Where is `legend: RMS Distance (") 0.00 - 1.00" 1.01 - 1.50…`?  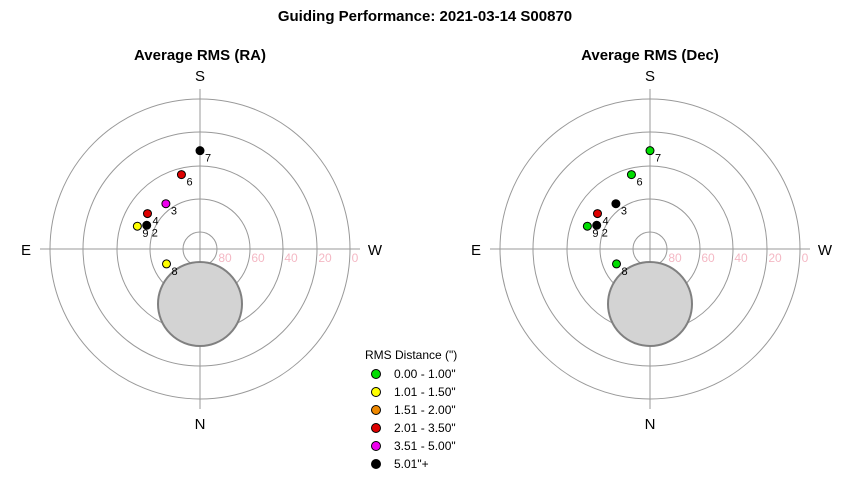
legend: RMS Distance (") 0.00 - 1.00" 1.01 - 1.50… is located at coordinates (411, 410).